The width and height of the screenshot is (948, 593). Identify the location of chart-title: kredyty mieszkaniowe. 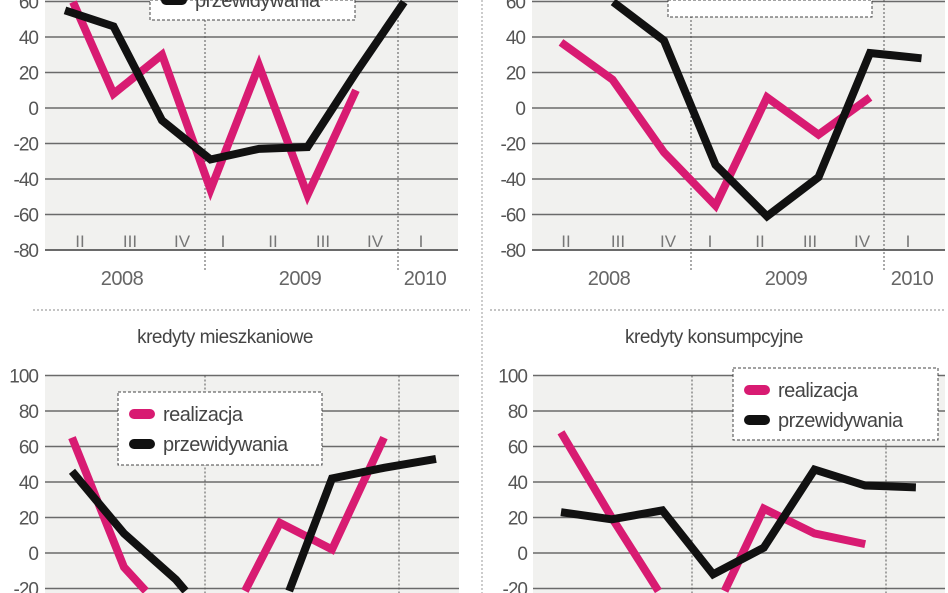
(225, 337).